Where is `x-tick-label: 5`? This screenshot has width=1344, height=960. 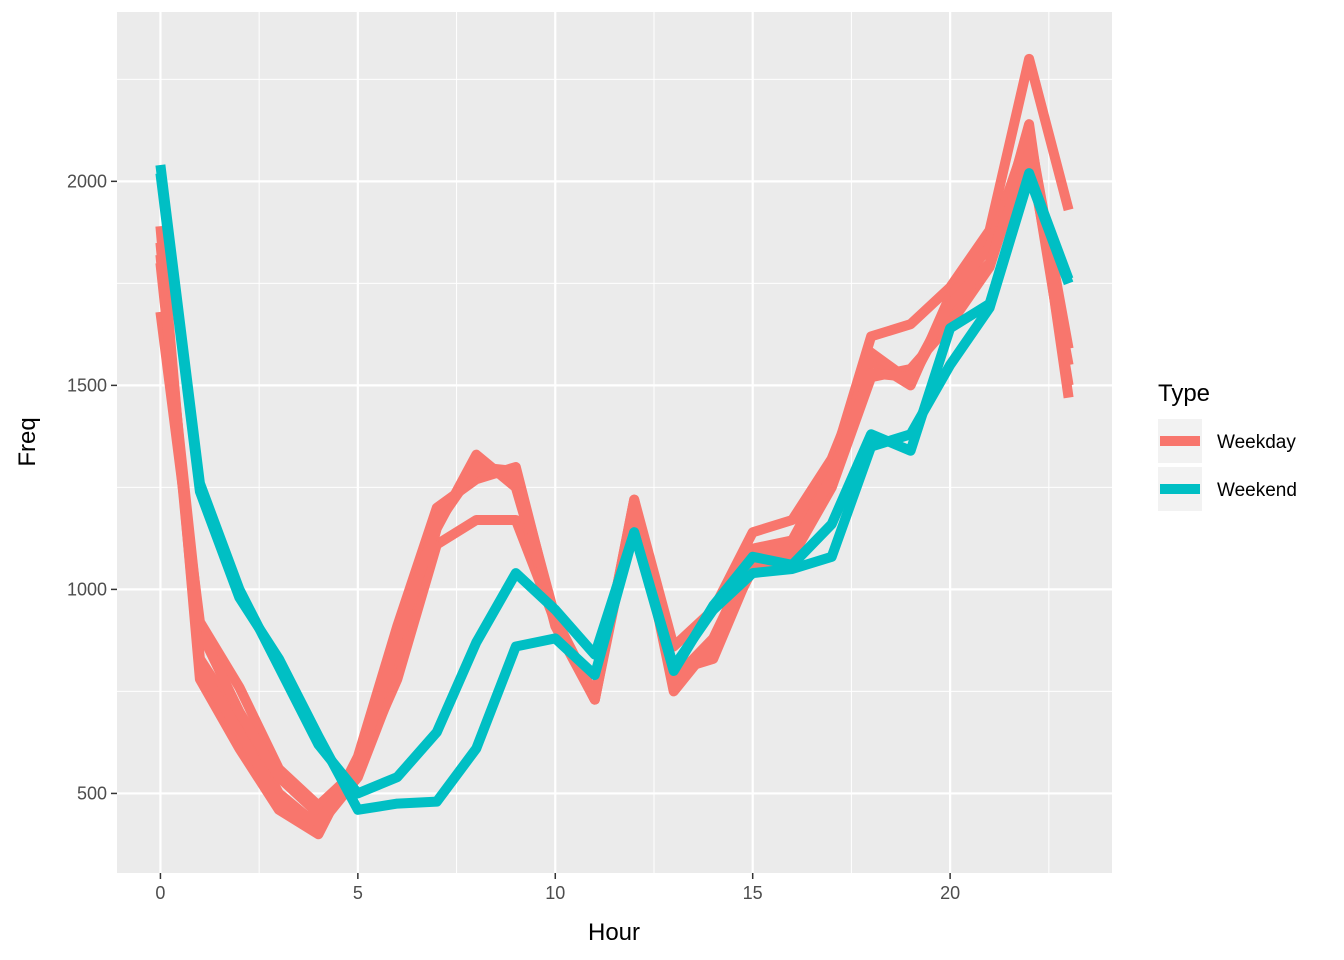 x-tick-label: 5 is located at coordinates (358, 893).